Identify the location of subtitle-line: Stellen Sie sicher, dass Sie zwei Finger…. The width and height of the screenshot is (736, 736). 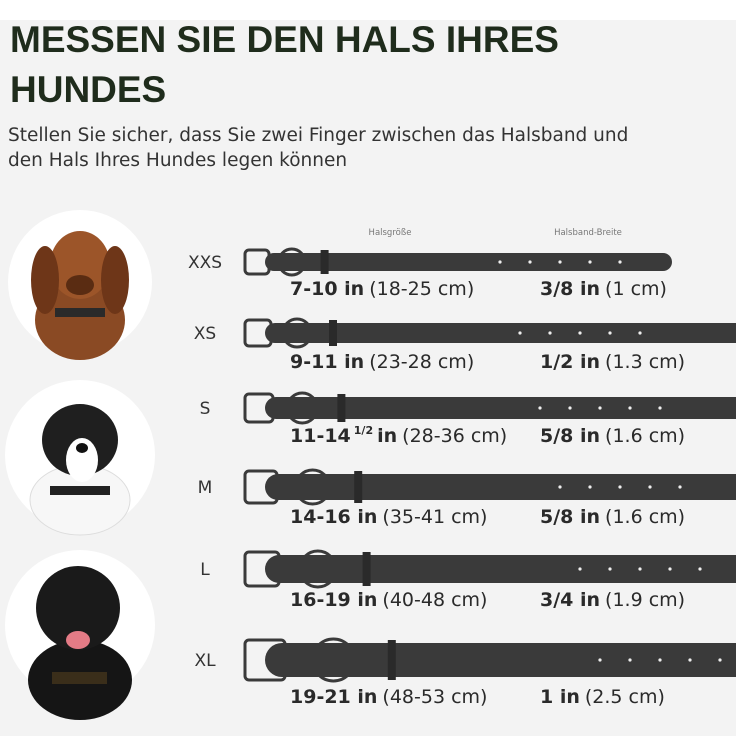
(318, 135).